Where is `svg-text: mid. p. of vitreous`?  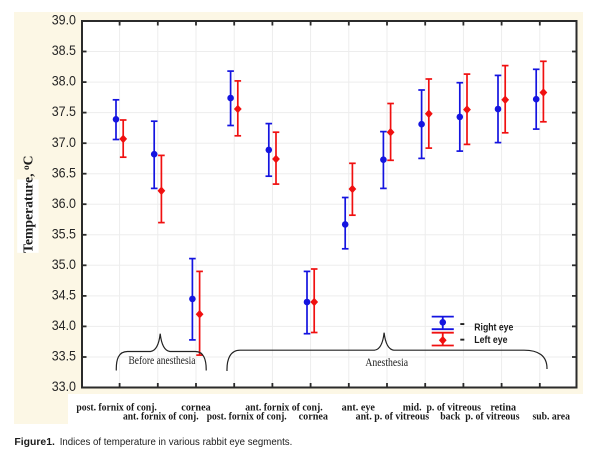
svg-text: mid. p. of vitreous is located at coordinates (442, 407).